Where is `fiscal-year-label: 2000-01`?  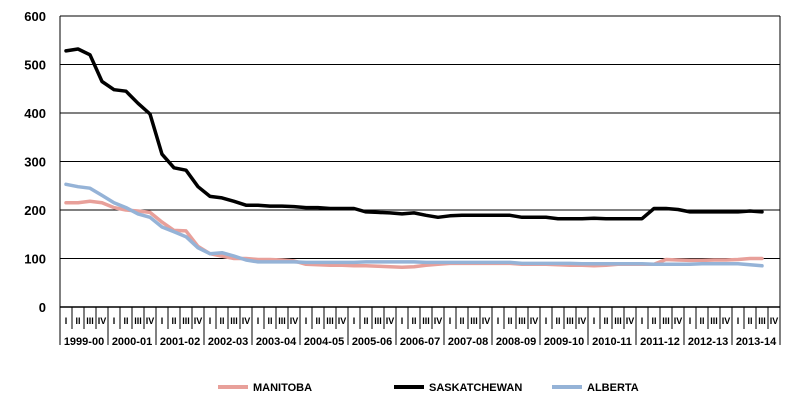
fiscal-year-label: 2000-01 is located at coordinates (132, 342).